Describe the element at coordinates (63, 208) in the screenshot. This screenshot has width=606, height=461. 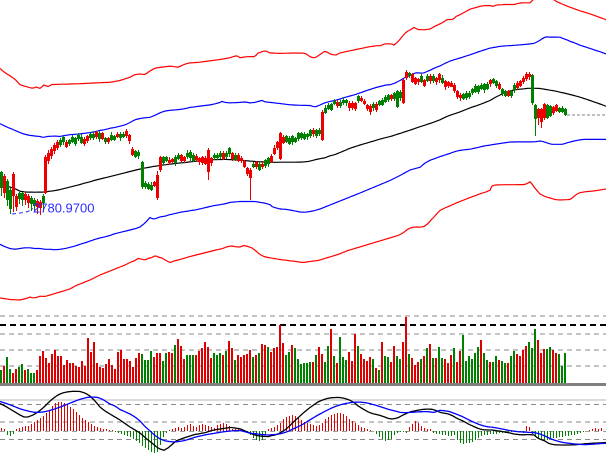
I see `svg-text: 2780.9700` at that location.